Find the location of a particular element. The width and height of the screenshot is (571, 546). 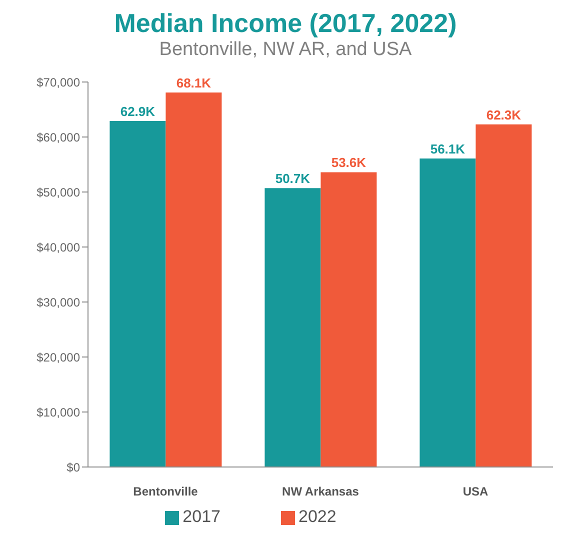

data-label: 56.1K is located at coordinates (448, 148).